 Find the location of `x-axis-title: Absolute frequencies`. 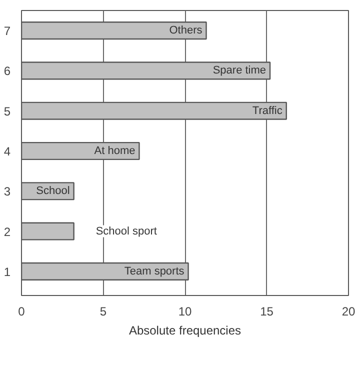

x-axis-title: Absolute frequencies is located at coordinates (185, 331).